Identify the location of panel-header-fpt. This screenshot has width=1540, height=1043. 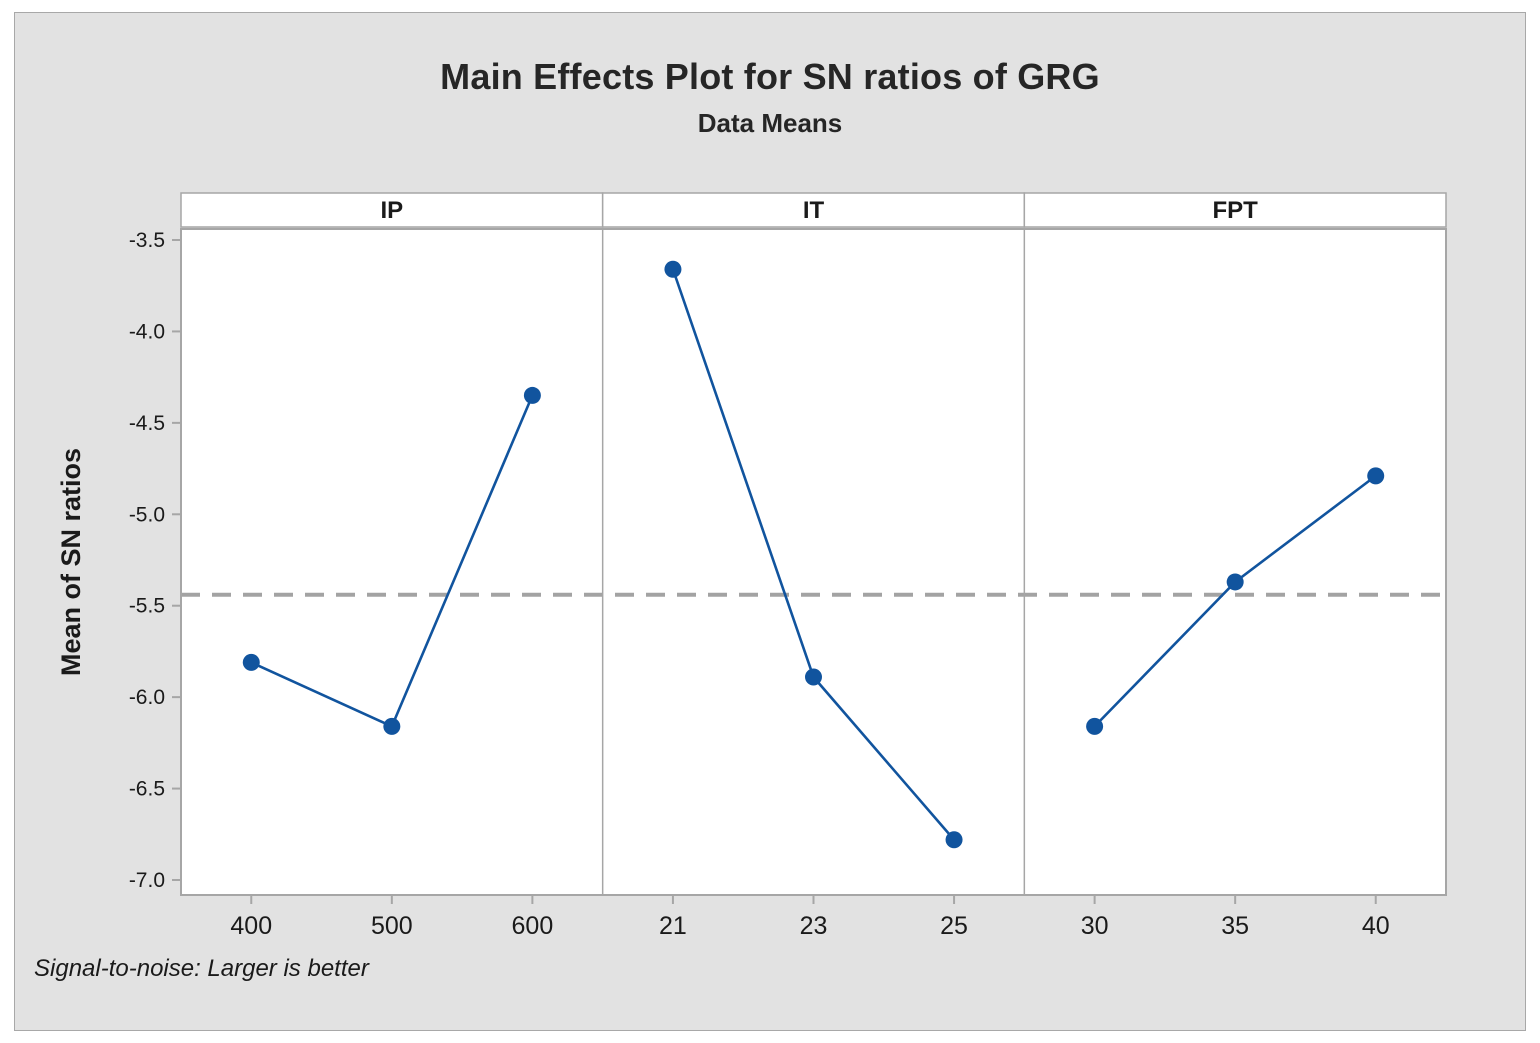
(1235, 210).